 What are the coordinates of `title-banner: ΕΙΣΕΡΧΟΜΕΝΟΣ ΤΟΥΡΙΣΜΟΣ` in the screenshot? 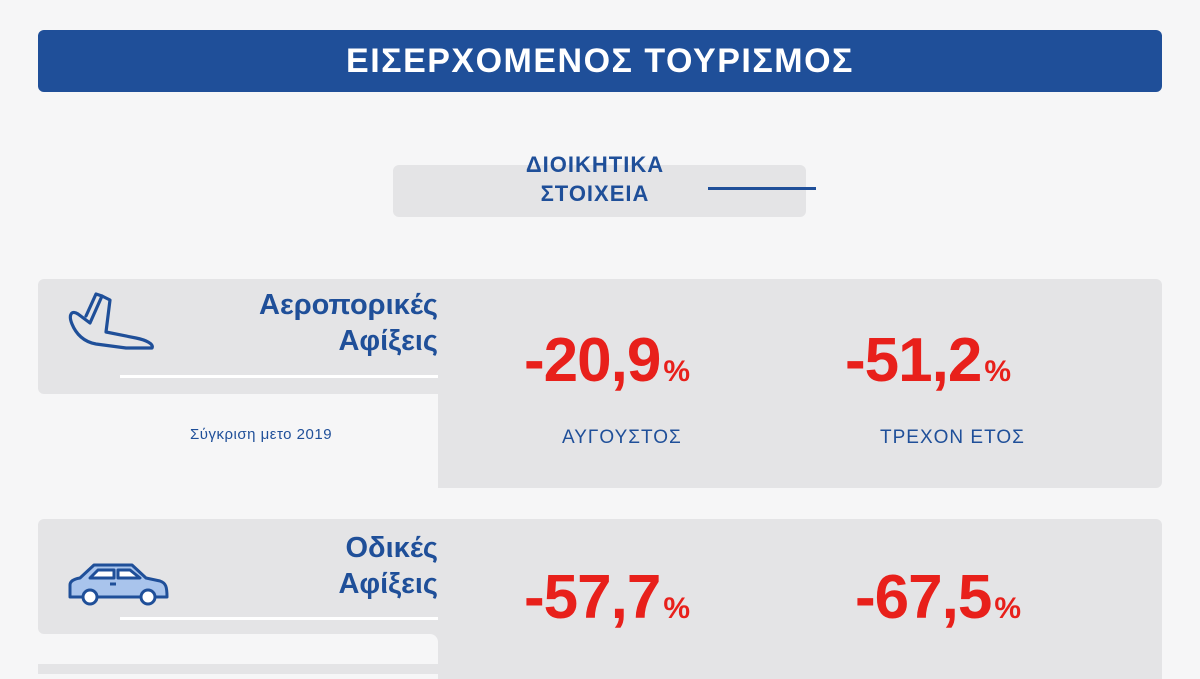 It's located at (600, 61).